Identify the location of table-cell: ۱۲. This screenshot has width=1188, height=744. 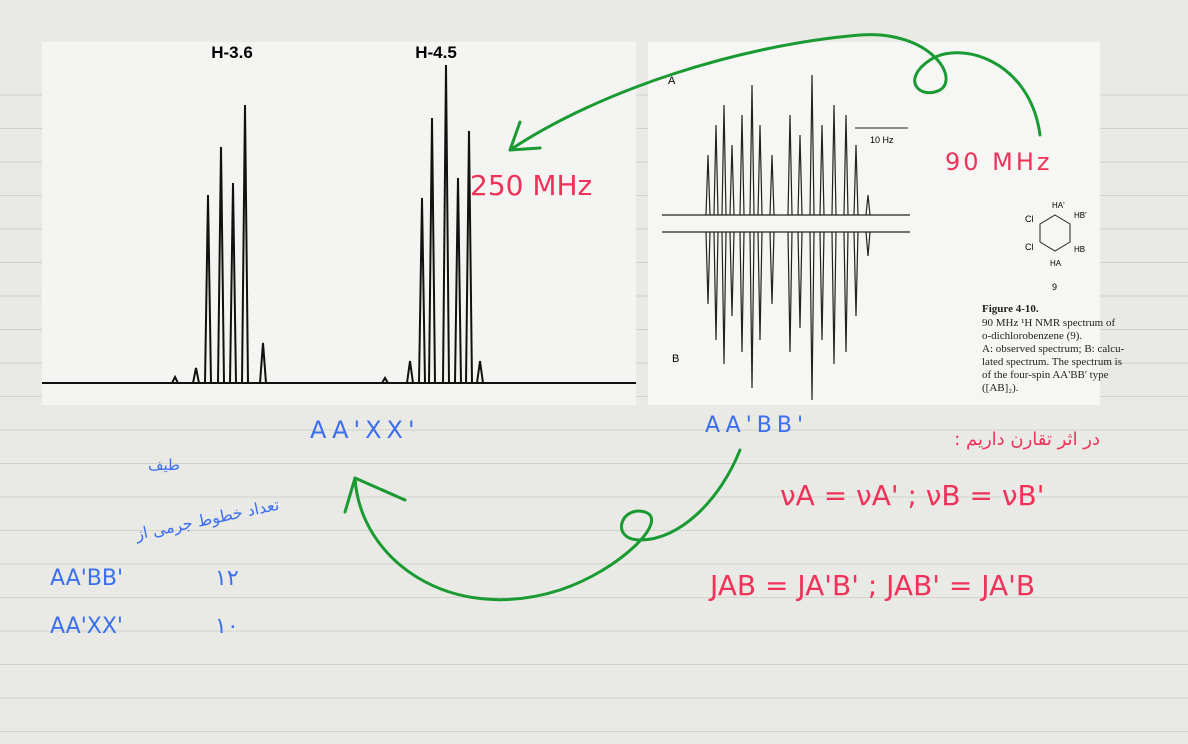
(227, 578).